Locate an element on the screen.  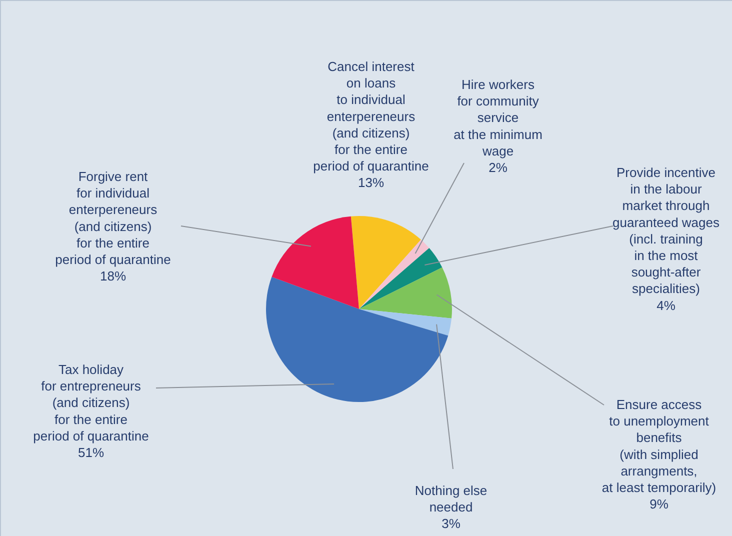
data-label: 13% is located at coordinates (371, 182).